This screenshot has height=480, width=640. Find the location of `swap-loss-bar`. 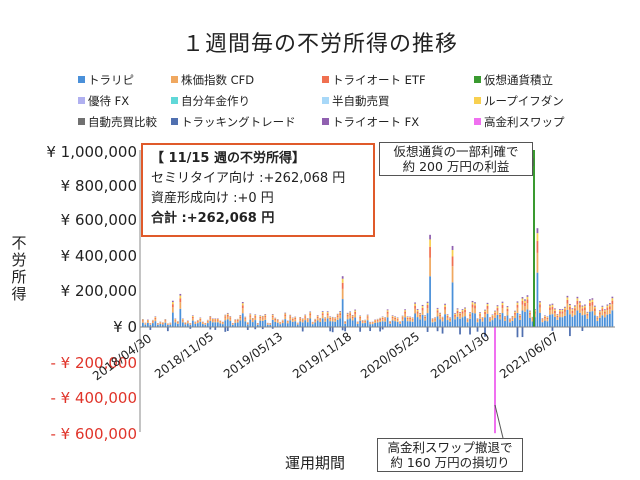

swap-loss-bar is located at coordinates (495, 380).